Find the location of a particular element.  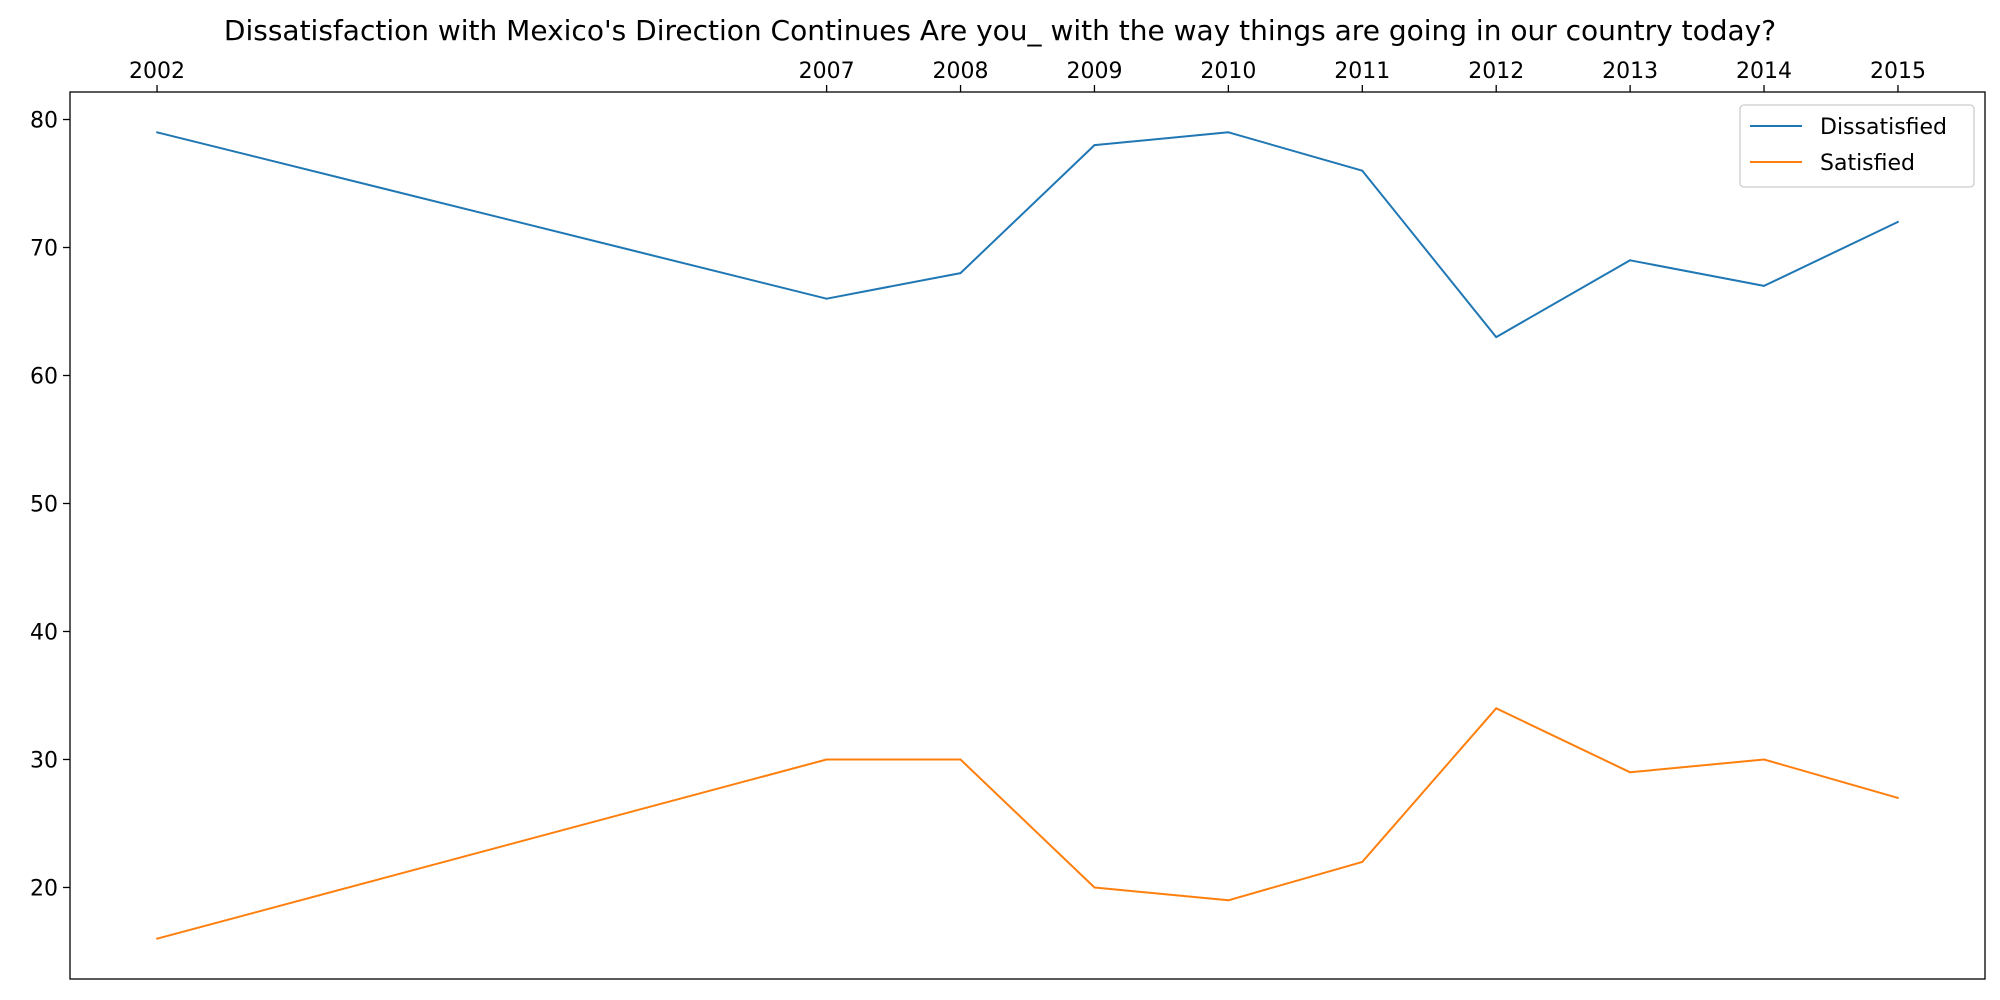

y-tick-label: 30 is located at coordinates (44, 760).